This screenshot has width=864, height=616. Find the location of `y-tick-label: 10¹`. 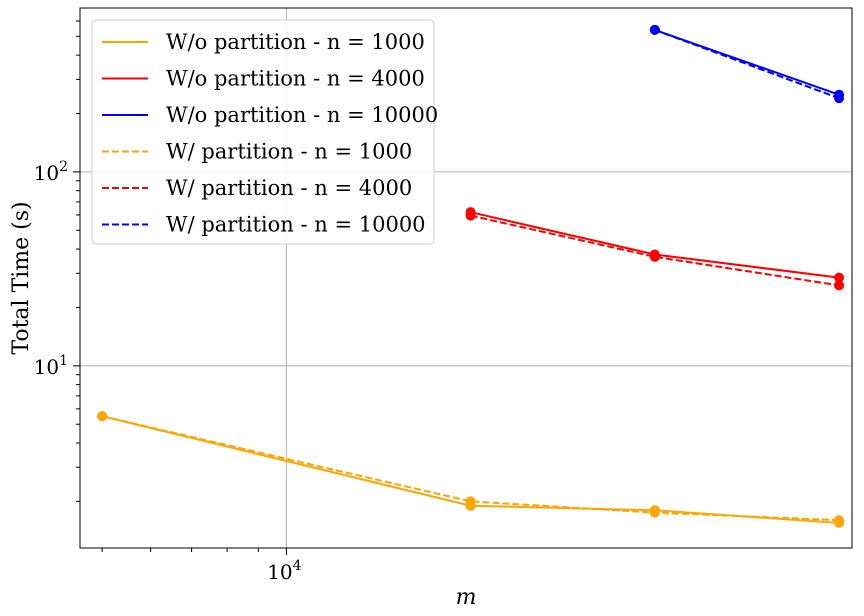

y-tick-label: 10¹ is located at coordinates (51, 366).